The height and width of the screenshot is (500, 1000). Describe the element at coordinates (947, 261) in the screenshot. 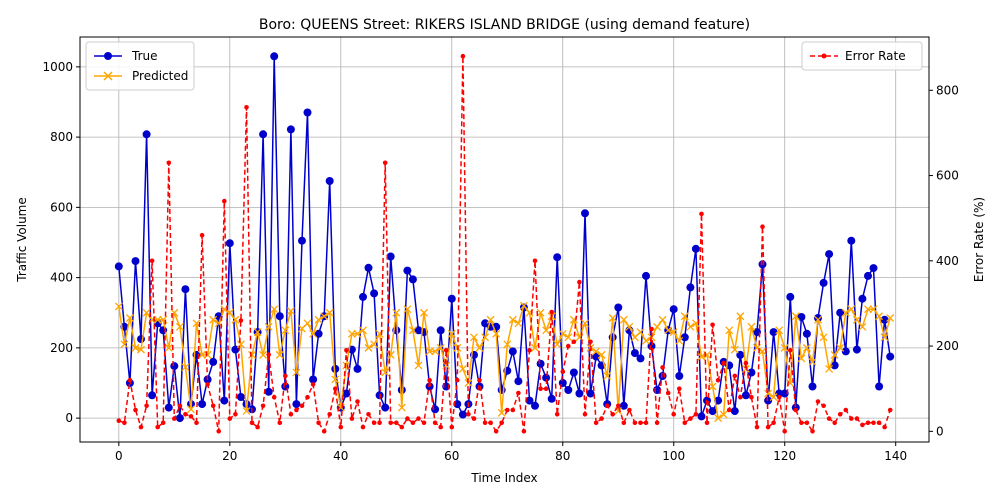

I see `y2-tick-label: 400` at that location.